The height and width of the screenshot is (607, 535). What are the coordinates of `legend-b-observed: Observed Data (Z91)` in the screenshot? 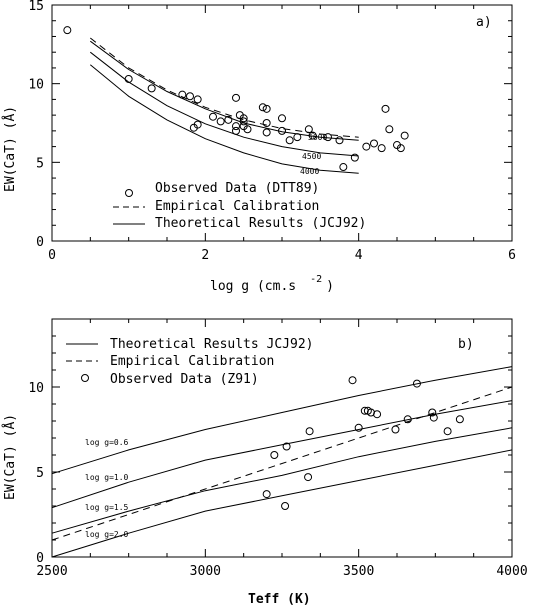 It's located at (184, 379).